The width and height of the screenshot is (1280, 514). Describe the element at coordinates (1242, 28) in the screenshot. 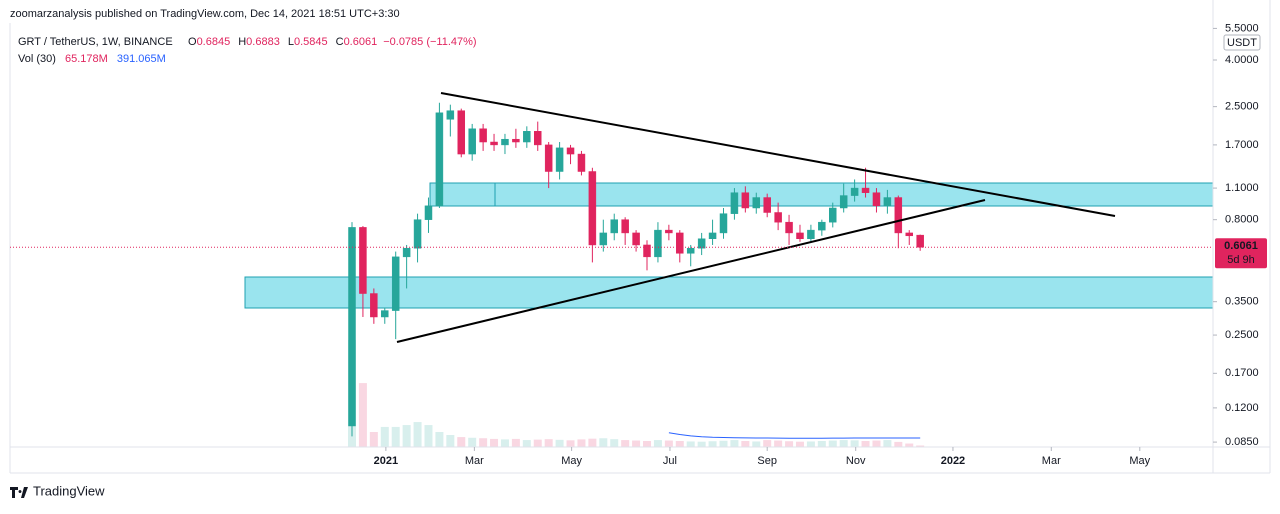

I see `y-tick-label: 5.5000` at that location.